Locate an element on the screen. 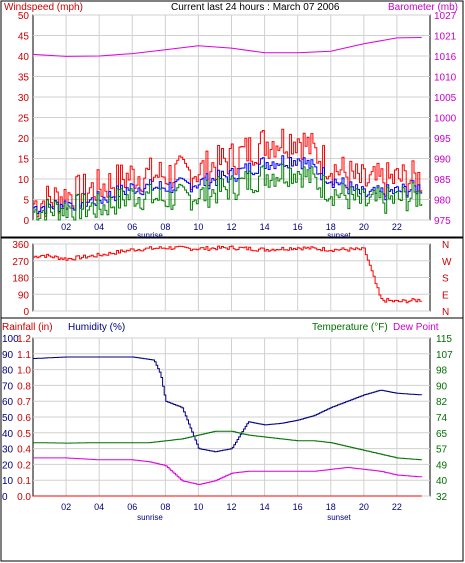 The image size is (465, 563). compass-label: W is located at coordinates (447, 262).